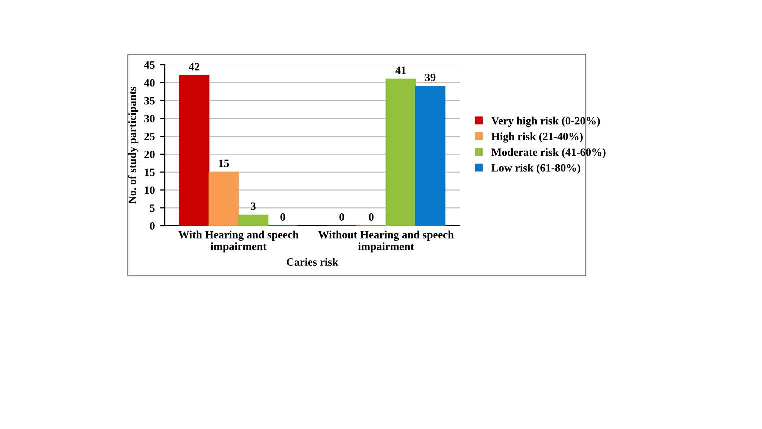 Image resolution: width=762 pixels, height=429 pixels. What do you see at coordinates (149, 119) in the screenshot?
I see `y-tick-label: 30` at bounding box center [149, 119].